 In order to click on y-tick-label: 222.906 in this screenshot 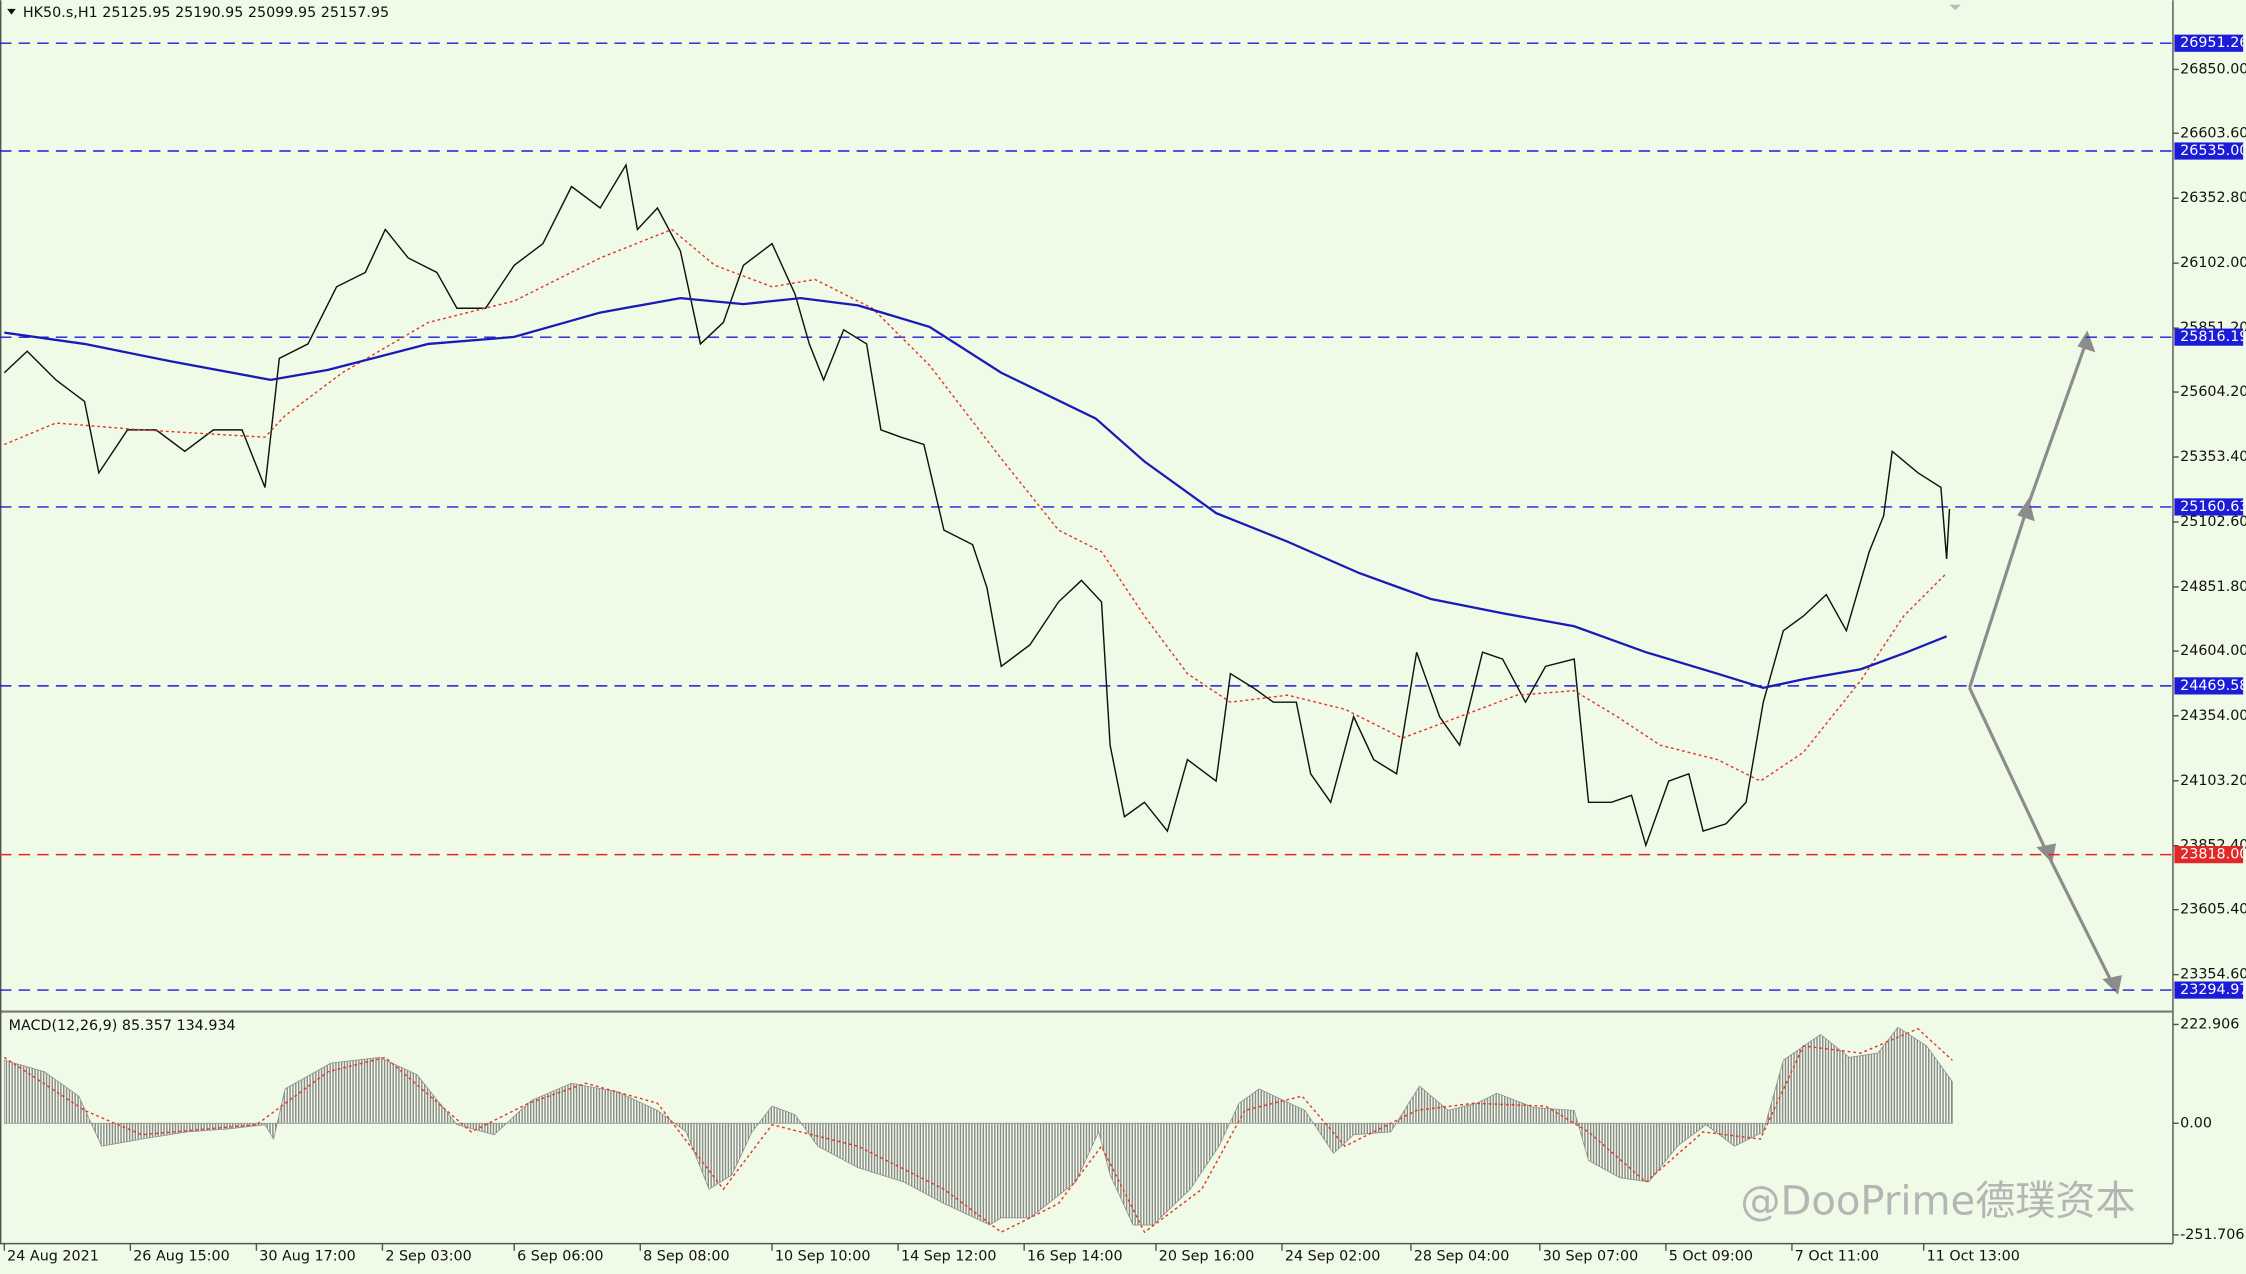, I will do `click(2209, 1024)`.